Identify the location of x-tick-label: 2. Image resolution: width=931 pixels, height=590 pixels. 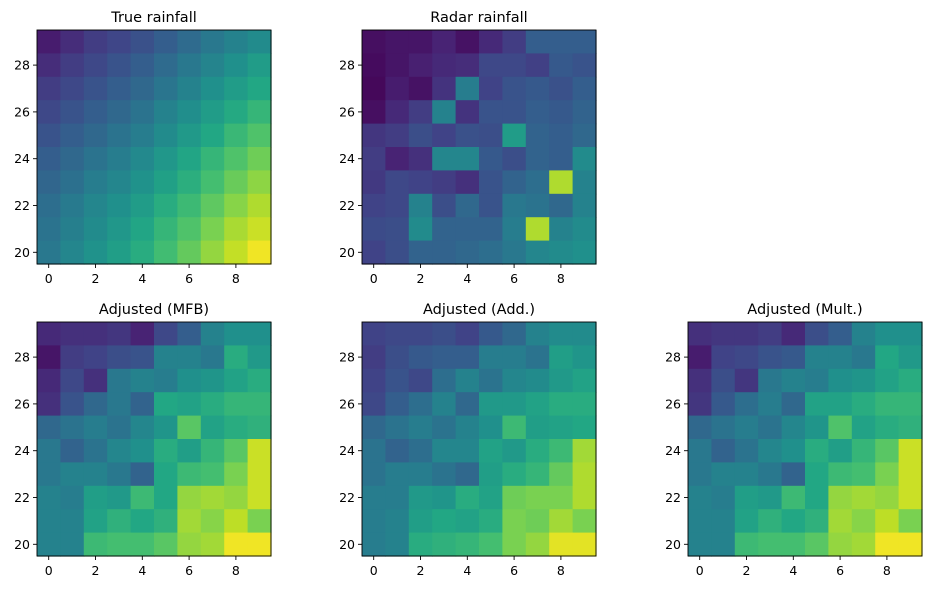
(421, 570).